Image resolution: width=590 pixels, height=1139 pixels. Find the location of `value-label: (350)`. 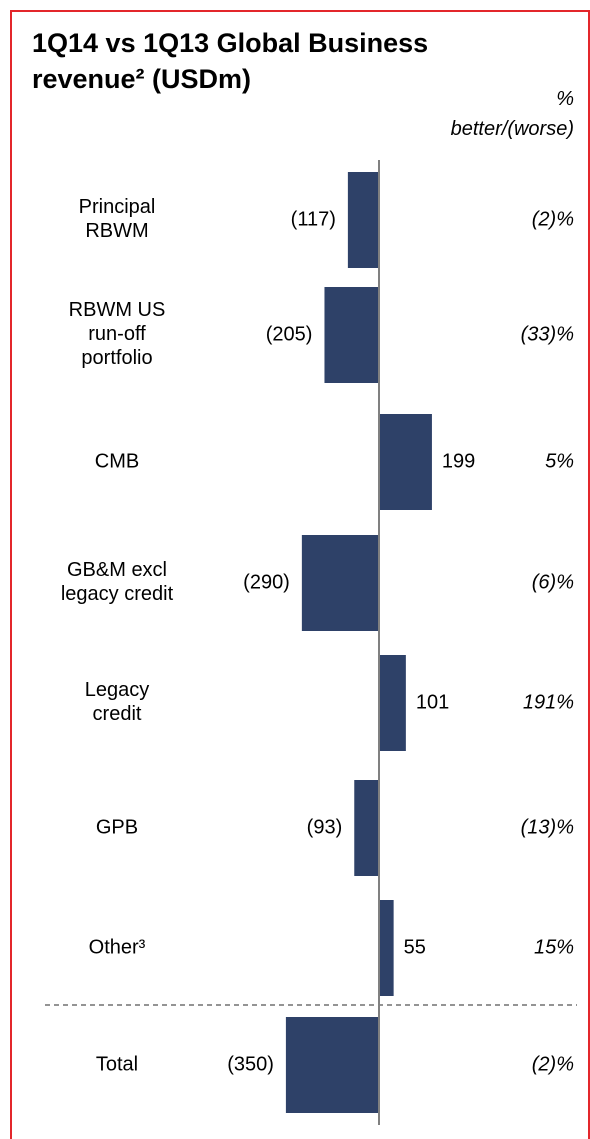

value-label: (350) is located at coordinates (250, 1064).